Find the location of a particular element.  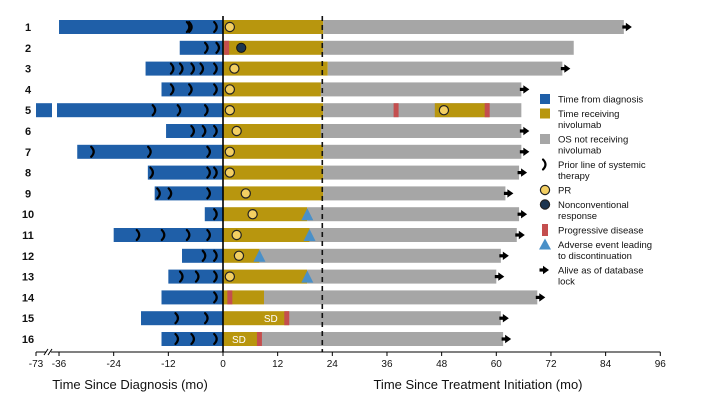

patient-label: 1 is located at coordinates (28, 28).